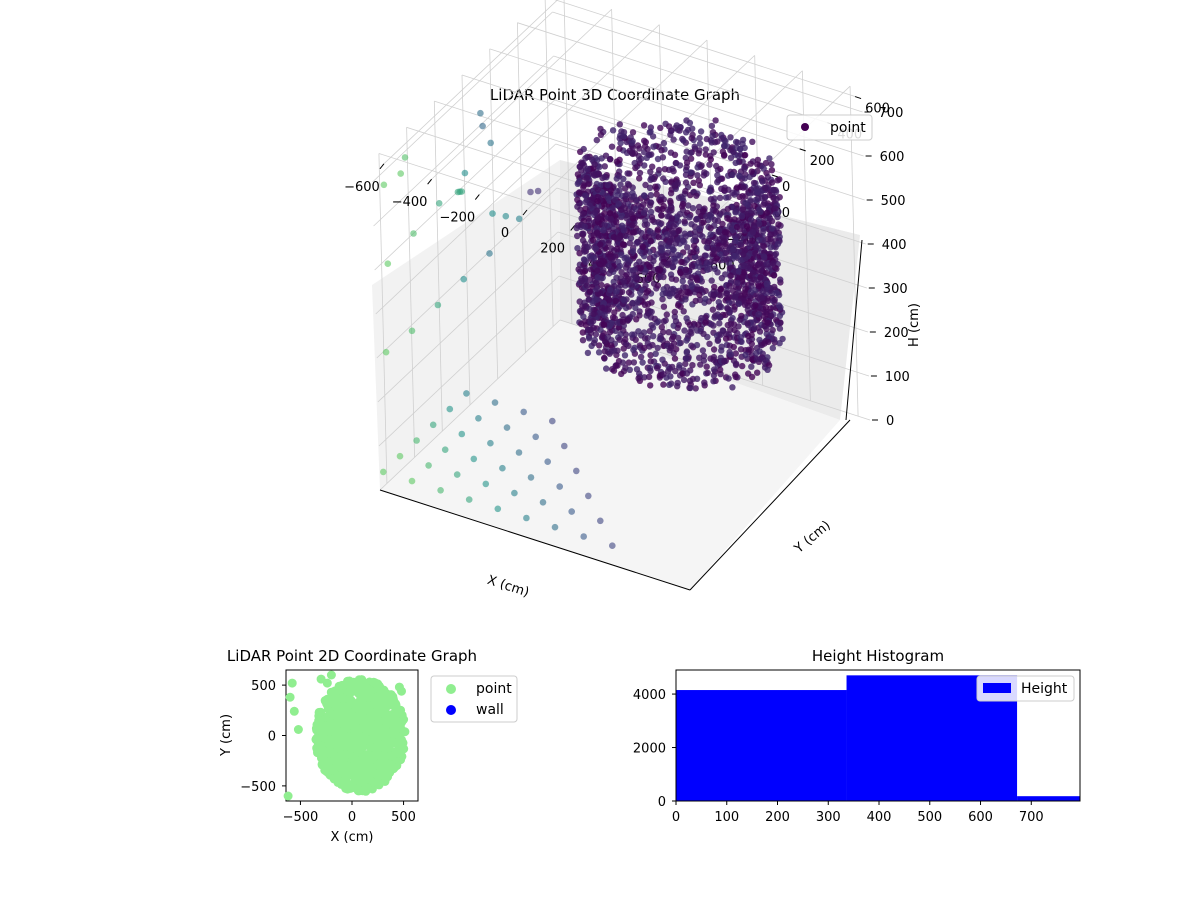  Describe the element at coordinates (609, 273) in the screenshot. I see `point-3d-2088` at that location.